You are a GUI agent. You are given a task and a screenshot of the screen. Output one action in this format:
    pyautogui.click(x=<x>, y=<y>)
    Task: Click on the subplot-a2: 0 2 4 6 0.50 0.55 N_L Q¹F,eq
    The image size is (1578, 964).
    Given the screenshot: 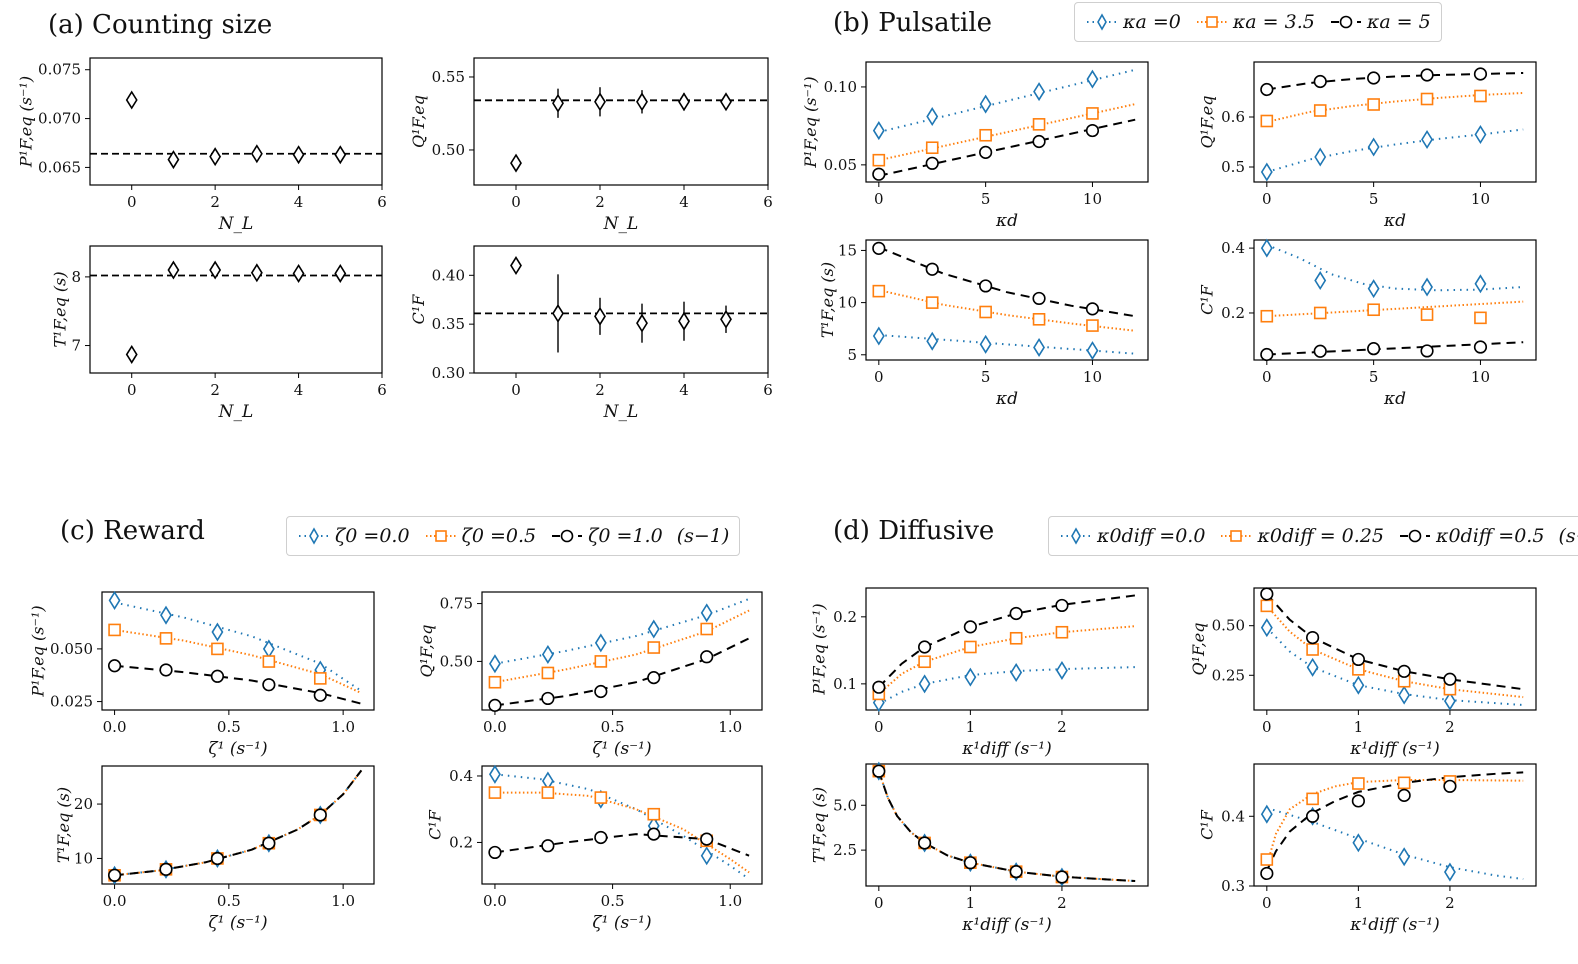 What is the action you would take?
    pyautogui.click(x=591, y=145)
    